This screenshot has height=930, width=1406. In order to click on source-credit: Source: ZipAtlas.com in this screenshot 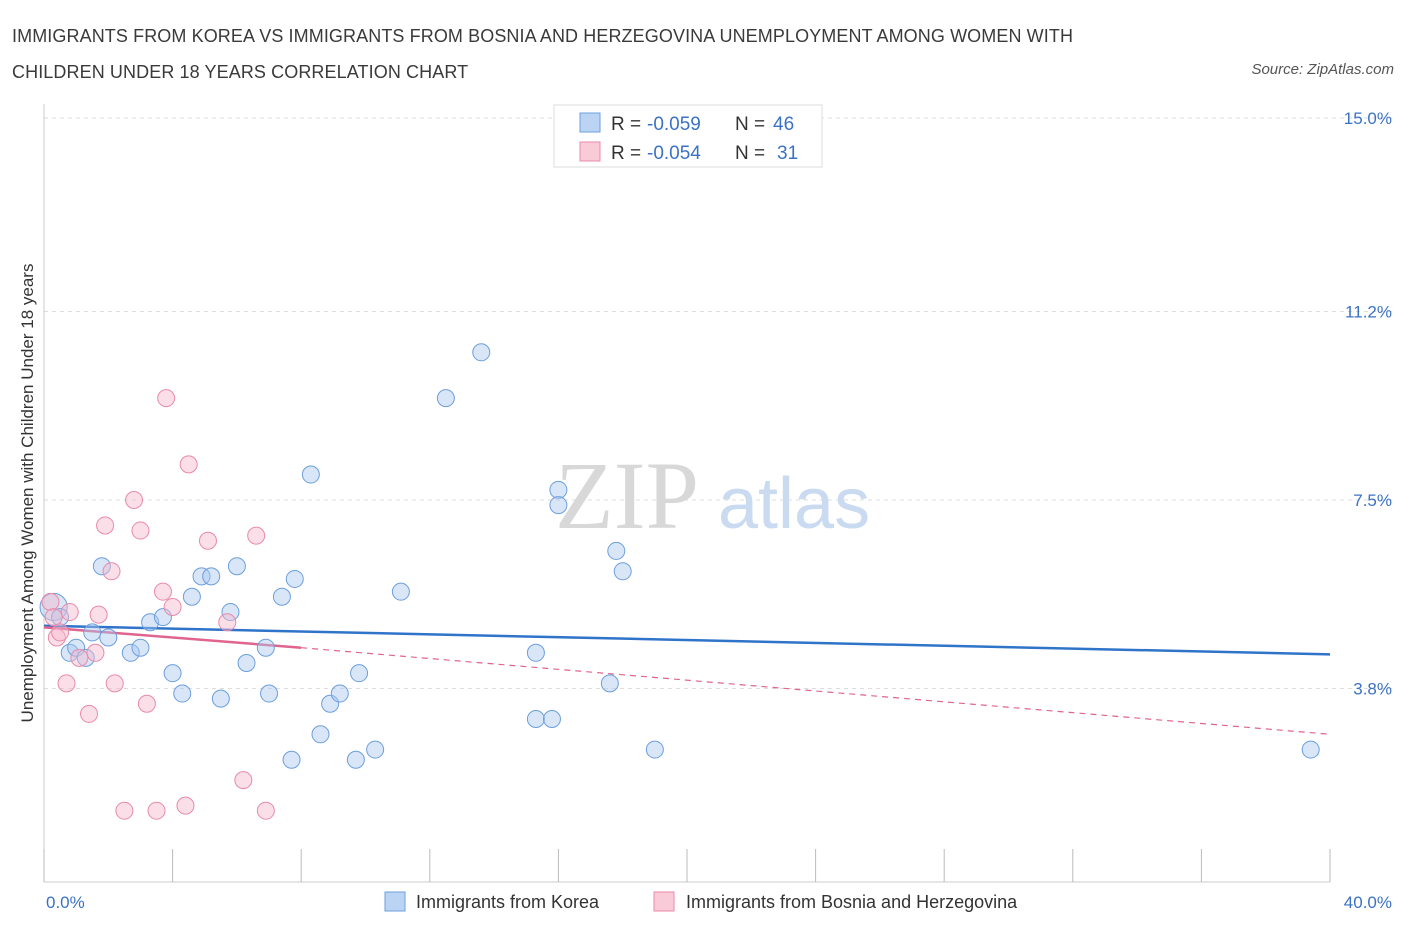, I will do `click(1322, 69)`.